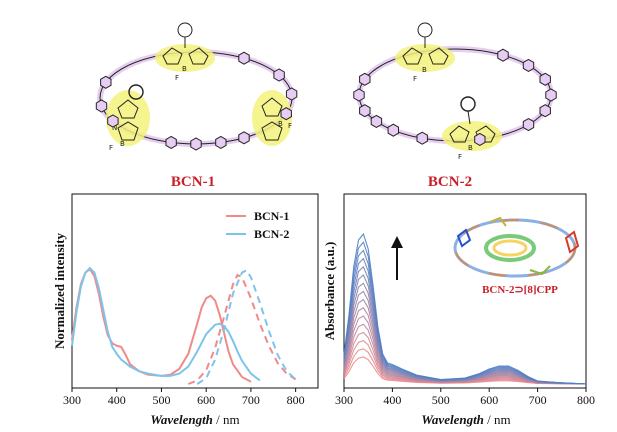 The image size is (617, 432). I want to click on bcn-1-top-bodipy: B F, so click(185, 52).